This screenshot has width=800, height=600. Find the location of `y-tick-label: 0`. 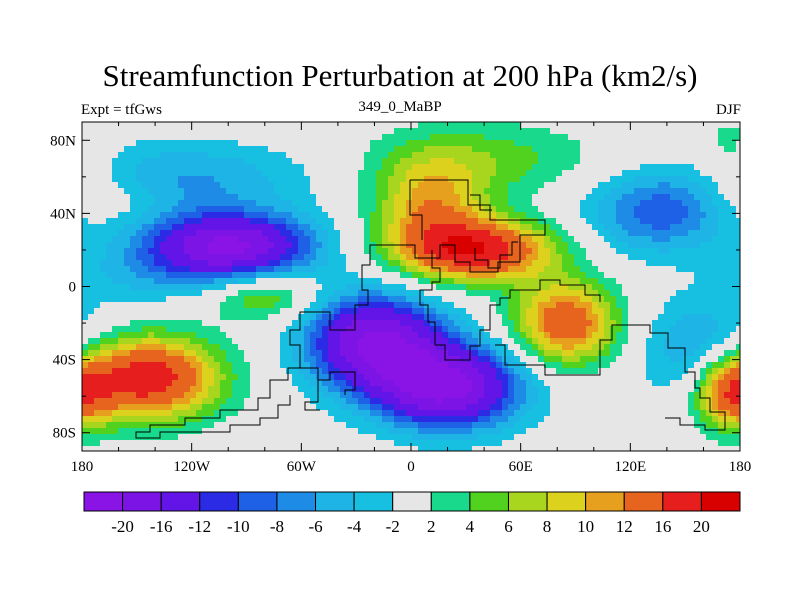

y-tick-label: 0 is located at coordinates (73, 288).